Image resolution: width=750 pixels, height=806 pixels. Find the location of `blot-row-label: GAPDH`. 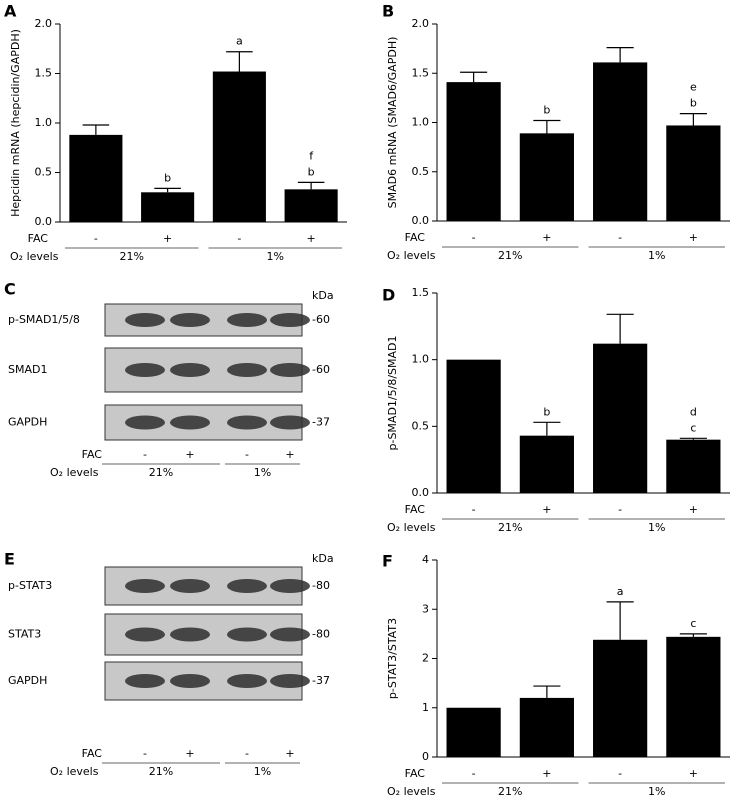

blot-row-label: GAPDH is located at coordinates (27, 680).